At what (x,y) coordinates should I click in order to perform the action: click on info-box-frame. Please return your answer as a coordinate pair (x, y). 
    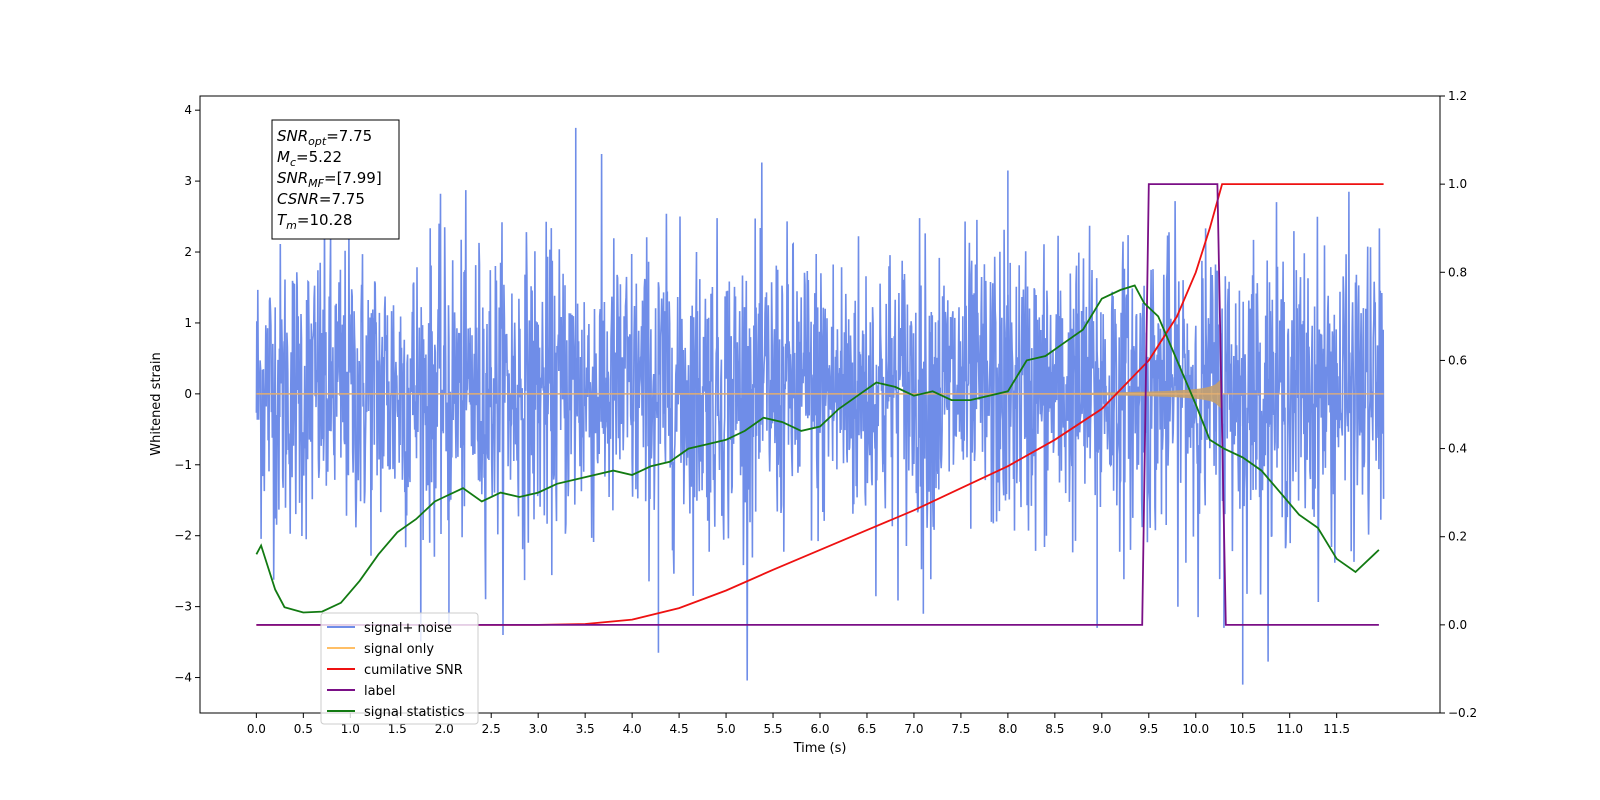
    Looking at the image, I should click on (335, 179).